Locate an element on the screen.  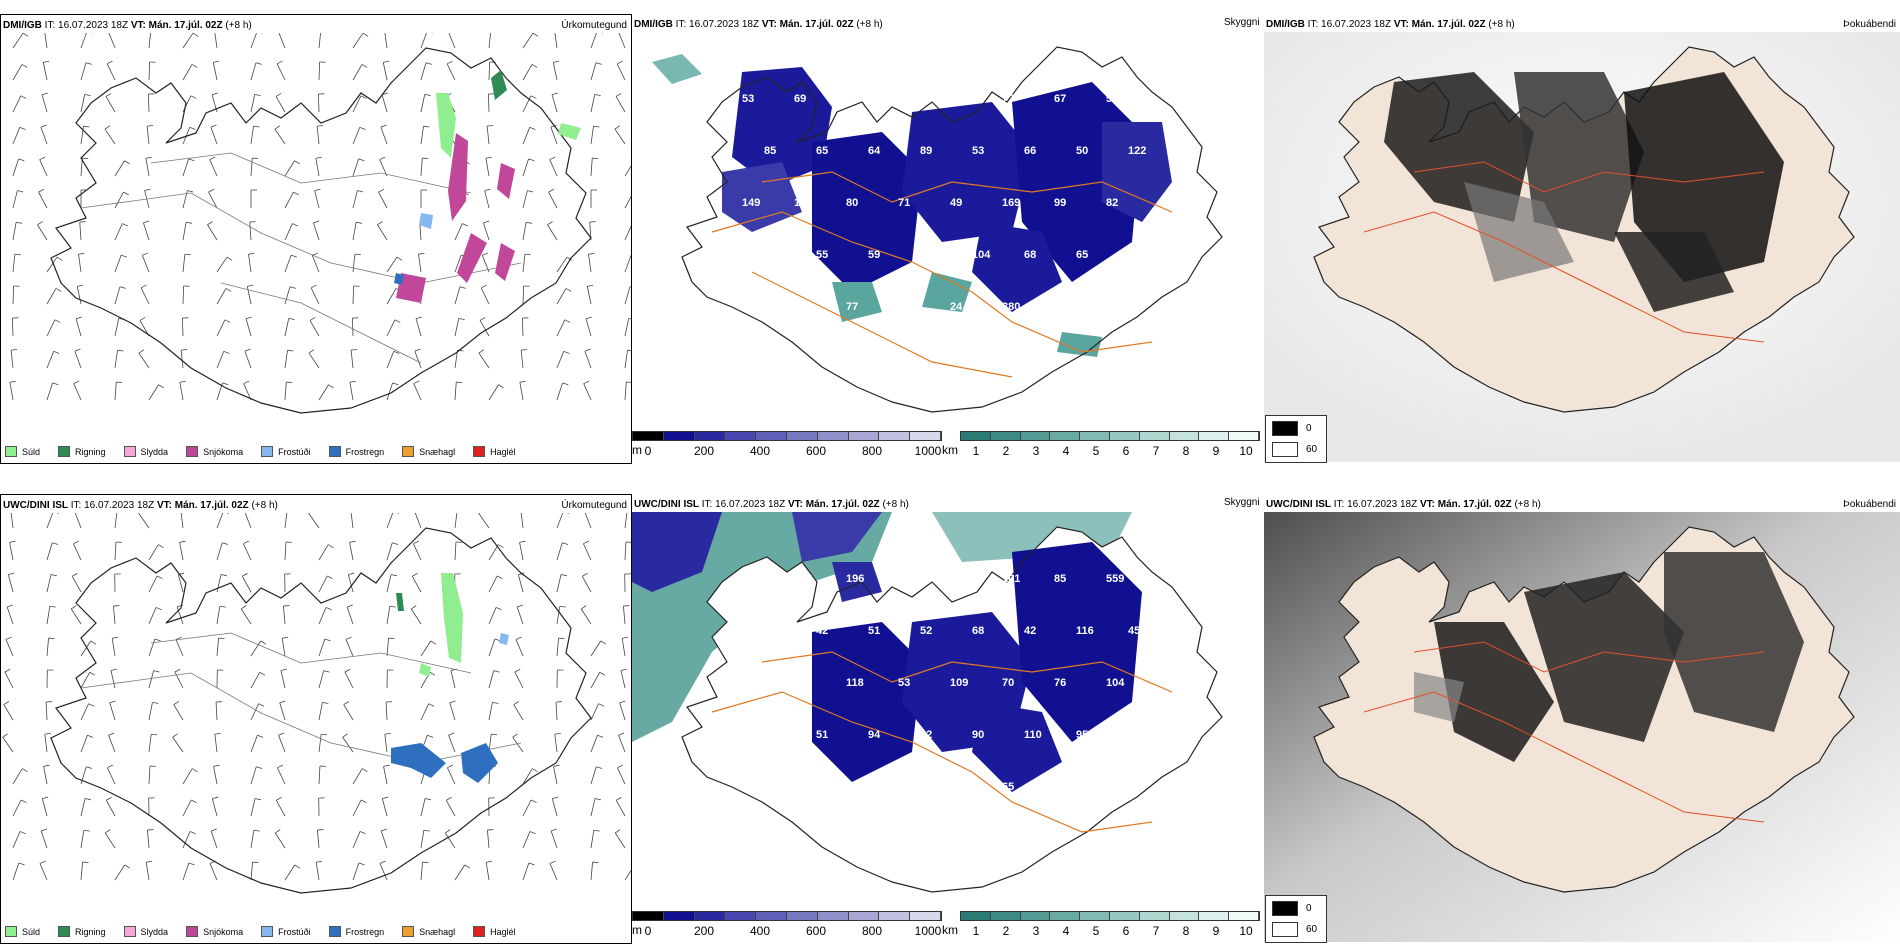
visibility-value-label: 68 is located at coordinates (1030, 255).